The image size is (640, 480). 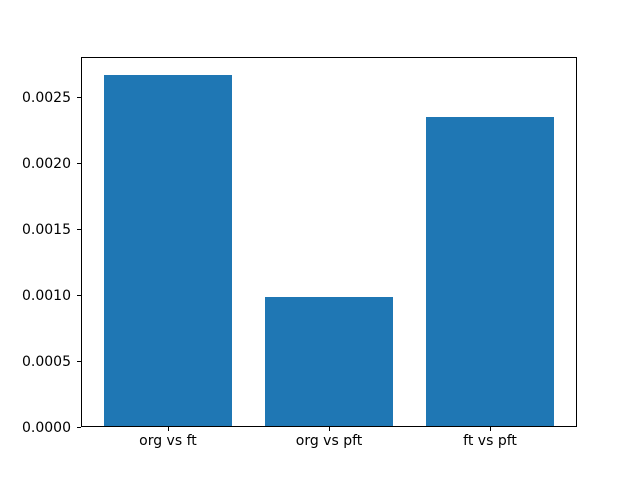 What do you see at coordinates (46, 229) in the screenshot?
I see `y-axis-tick-label: 0.0015` at bounding box center [46, 229].